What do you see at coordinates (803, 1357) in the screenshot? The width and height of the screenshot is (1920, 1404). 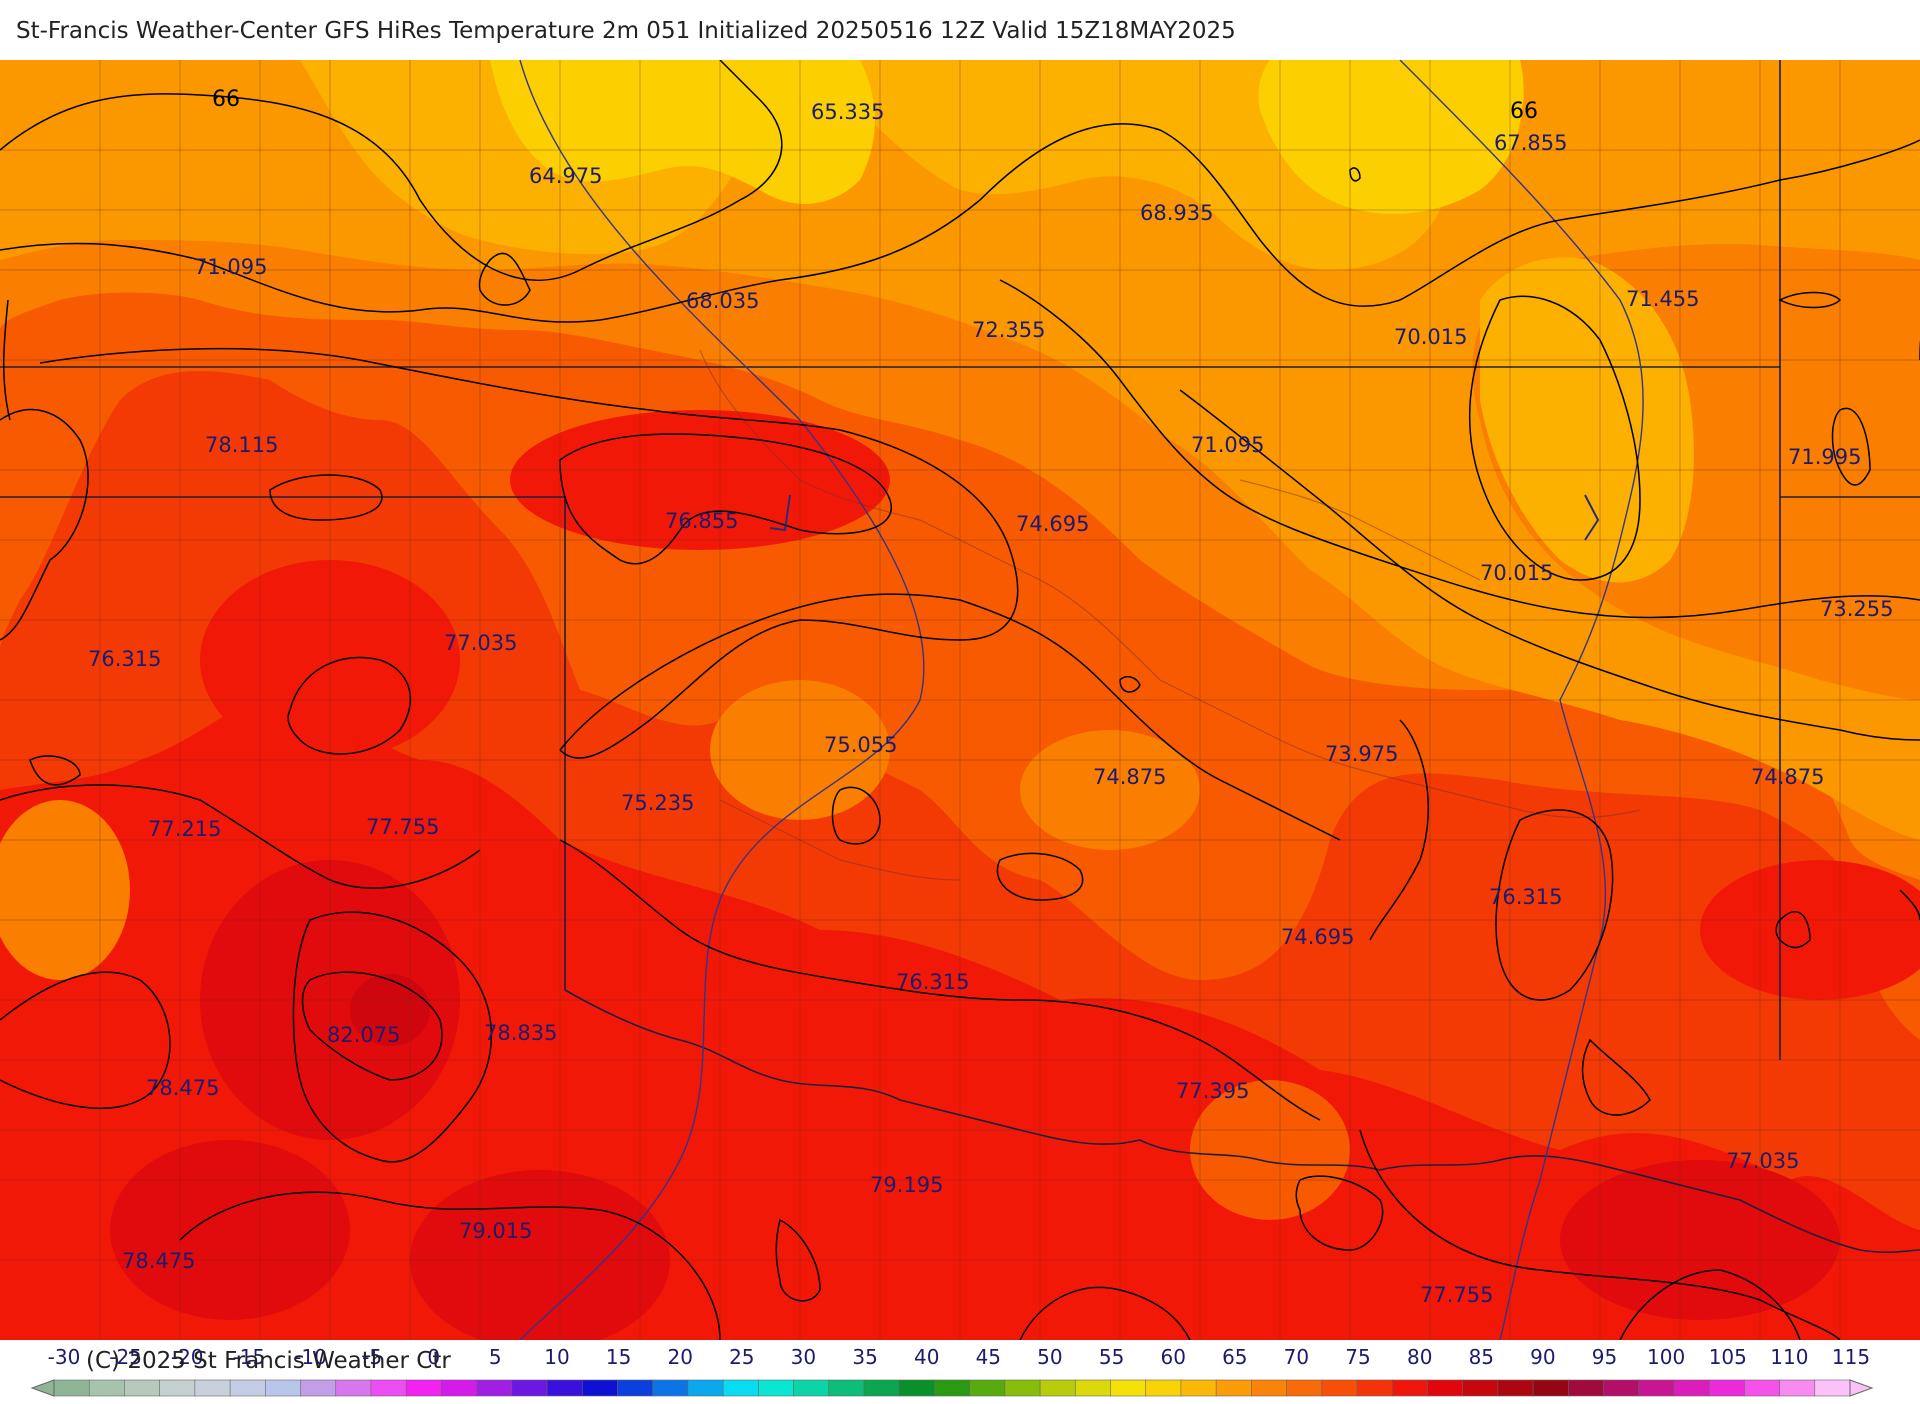 I see `legend-tick-label: 30` at bounding box center [803, 1357].